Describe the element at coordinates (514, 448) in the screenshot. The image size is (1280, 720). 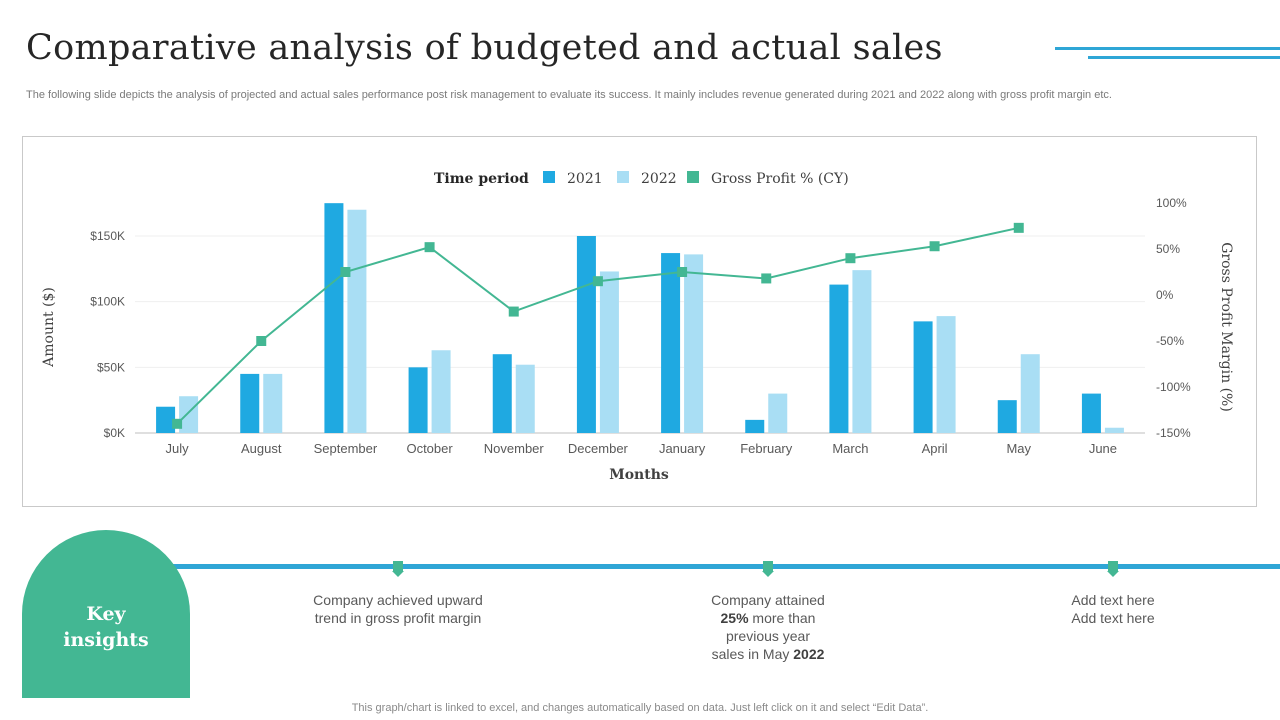
I see `x-tick-label: November` at that location.